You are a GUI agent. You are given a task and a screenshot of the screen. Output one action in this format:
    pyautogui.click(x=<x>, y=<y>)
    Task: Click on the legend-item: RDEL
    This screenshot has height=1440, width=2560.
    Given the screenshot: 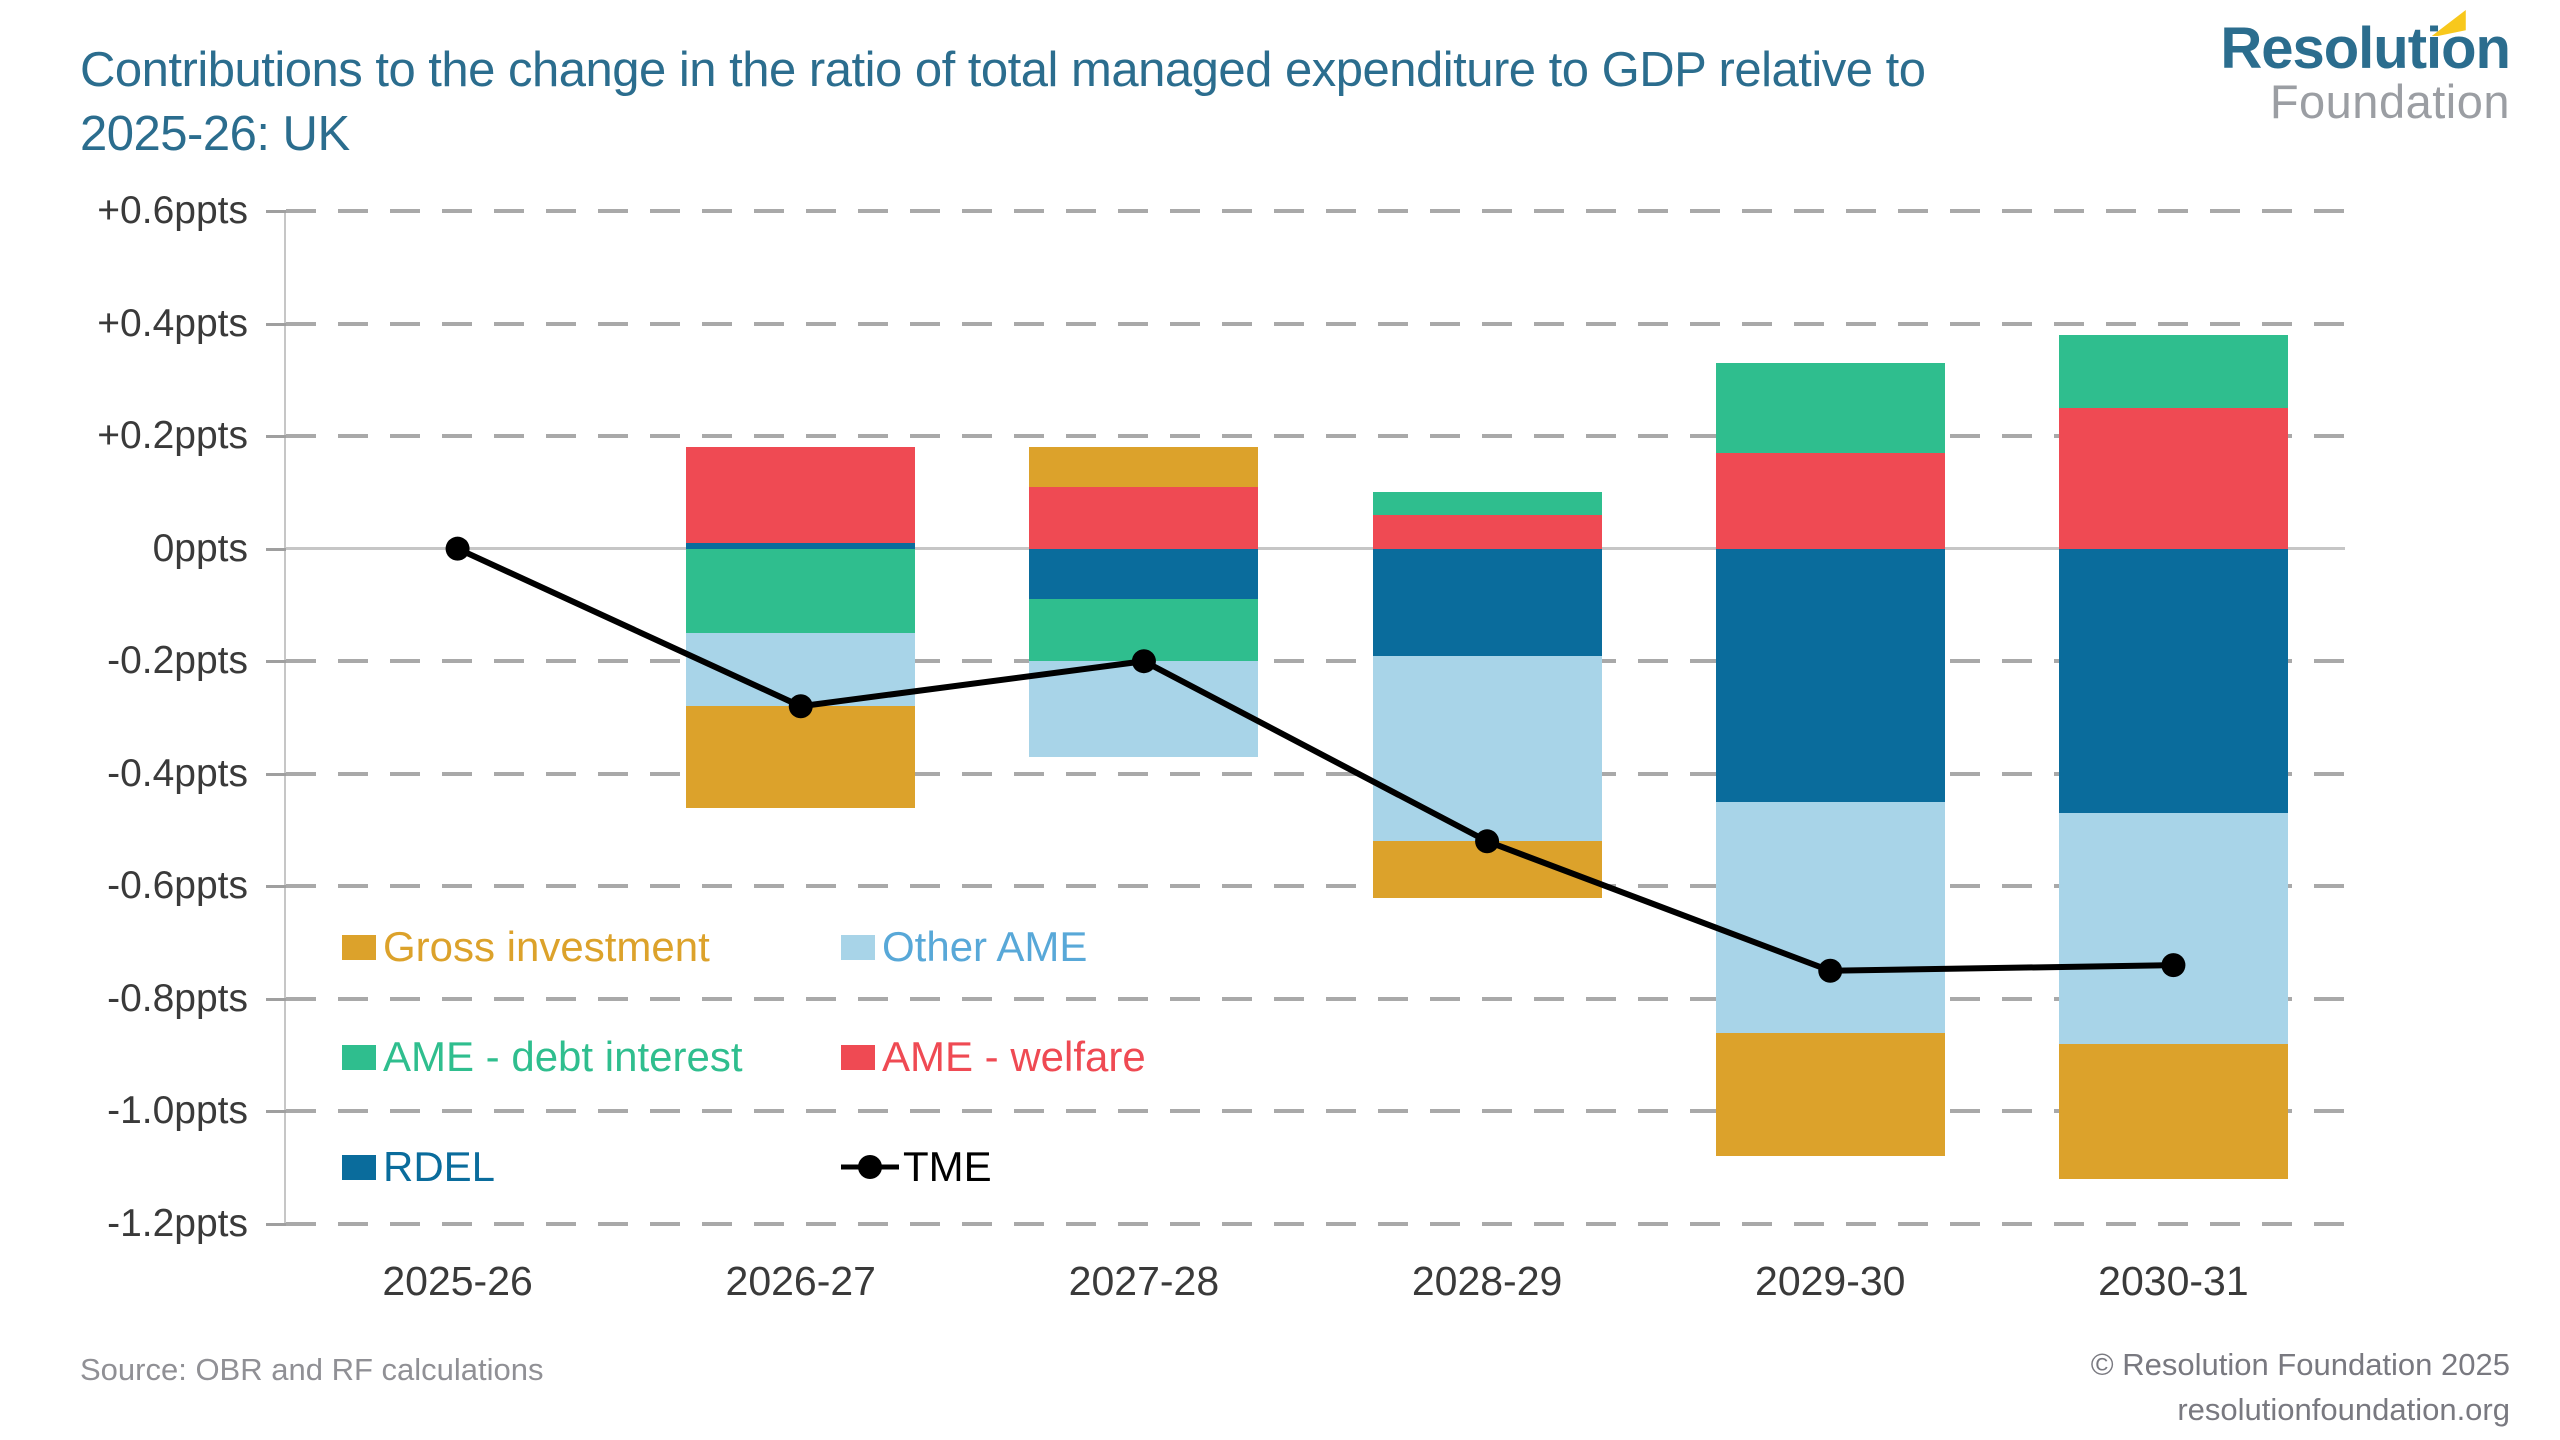 What is the action you would take?
    pyautogui.click(x=418, y=1167)
    